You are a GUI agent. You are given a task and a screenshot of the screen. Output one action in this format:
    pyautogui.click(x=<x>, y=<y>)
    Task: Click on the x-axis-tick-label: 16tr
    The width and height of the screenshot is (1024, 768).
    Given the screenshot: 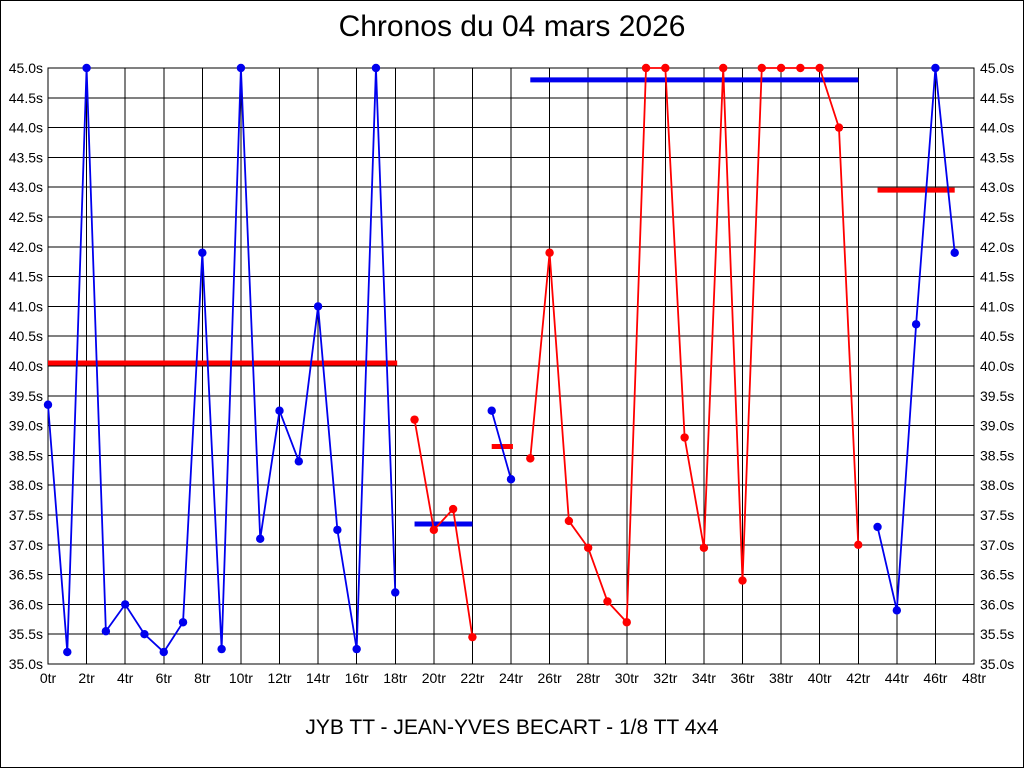 What is the action you would take?
    pyautogui.click(x=357, y=678)
    